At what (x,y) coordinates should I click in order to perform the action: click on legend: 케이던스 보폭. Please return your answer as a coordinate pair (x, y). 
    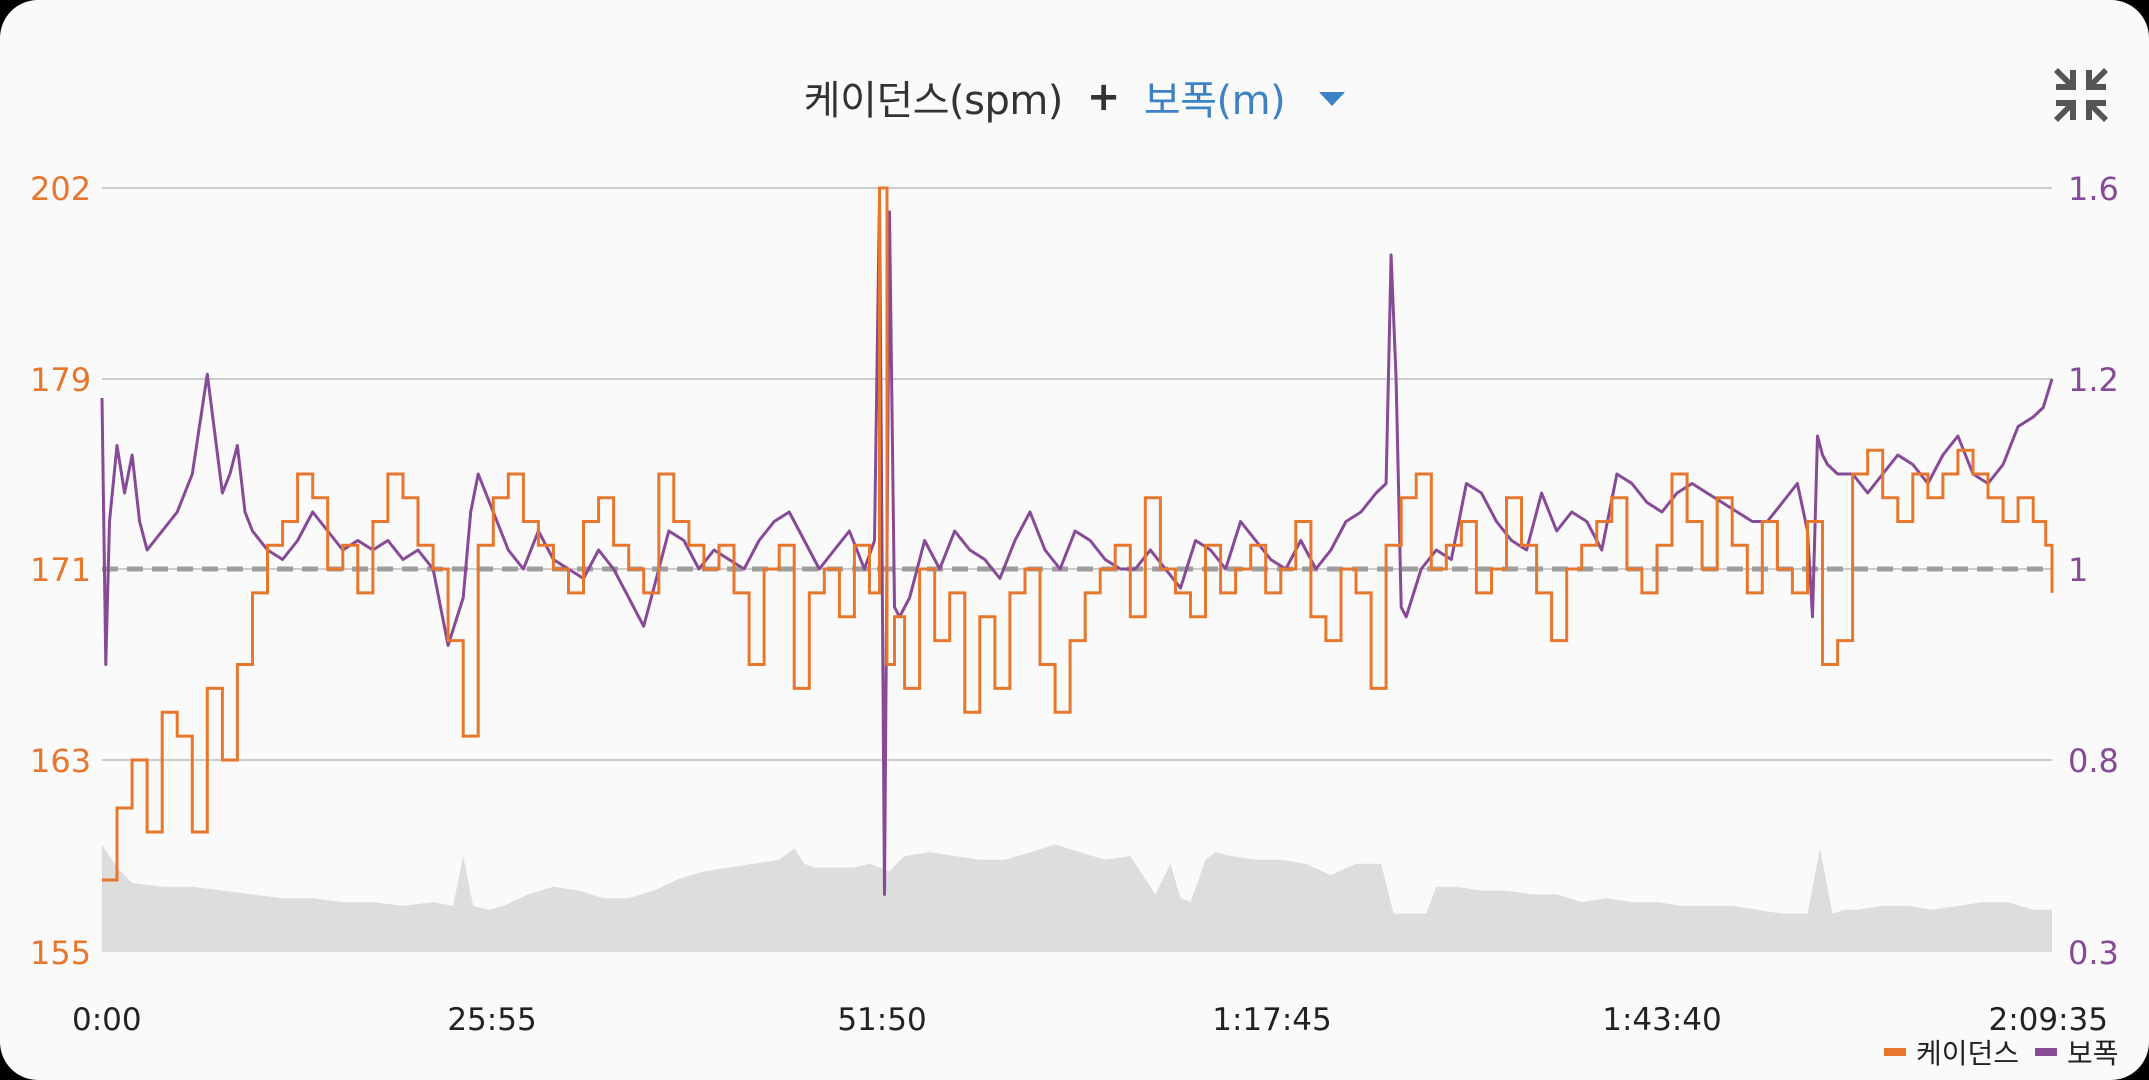
    Looking at the image, I should click on (1993, 1052).